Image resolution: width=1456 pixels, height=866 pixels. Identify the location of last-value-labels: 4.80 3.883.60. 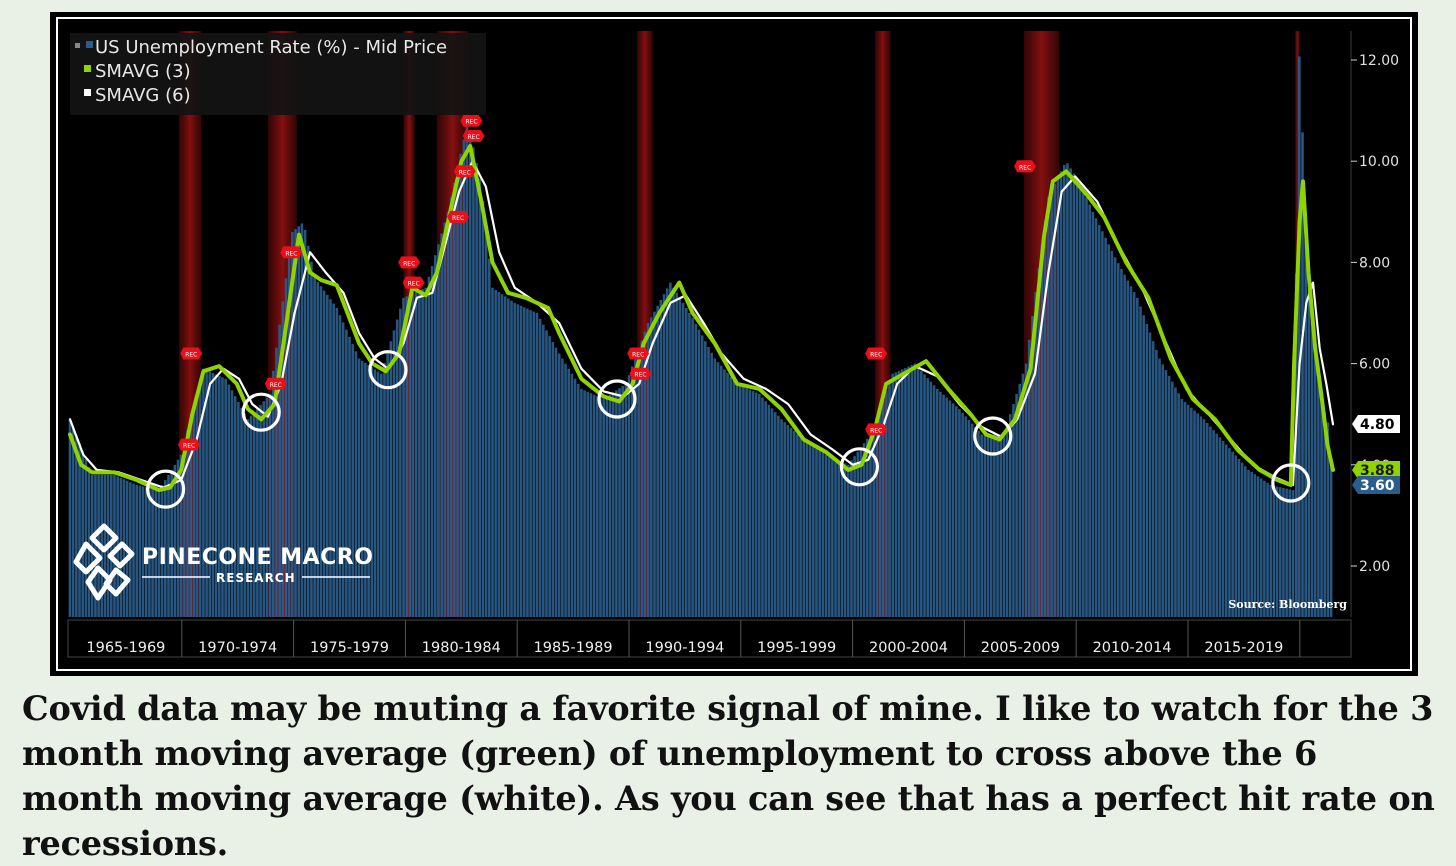
(1376, 454).